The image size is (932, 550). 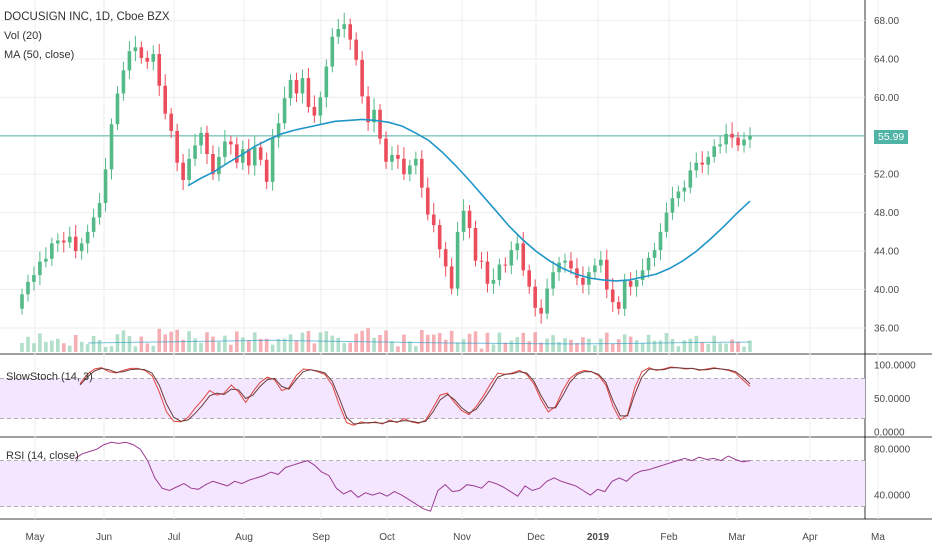 I want to click on stoch-d-line, so click(x=415, y=396).